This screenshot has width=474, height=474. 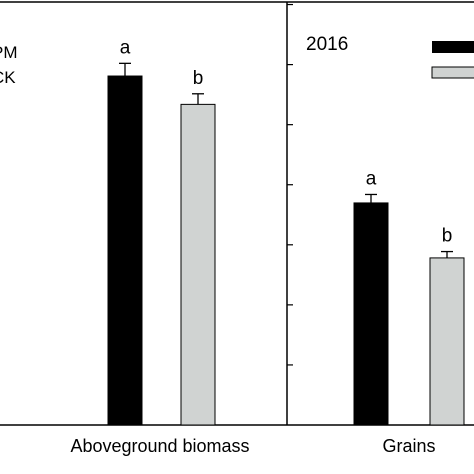 I want to click on y-ticks, so click(x=290, y=184).